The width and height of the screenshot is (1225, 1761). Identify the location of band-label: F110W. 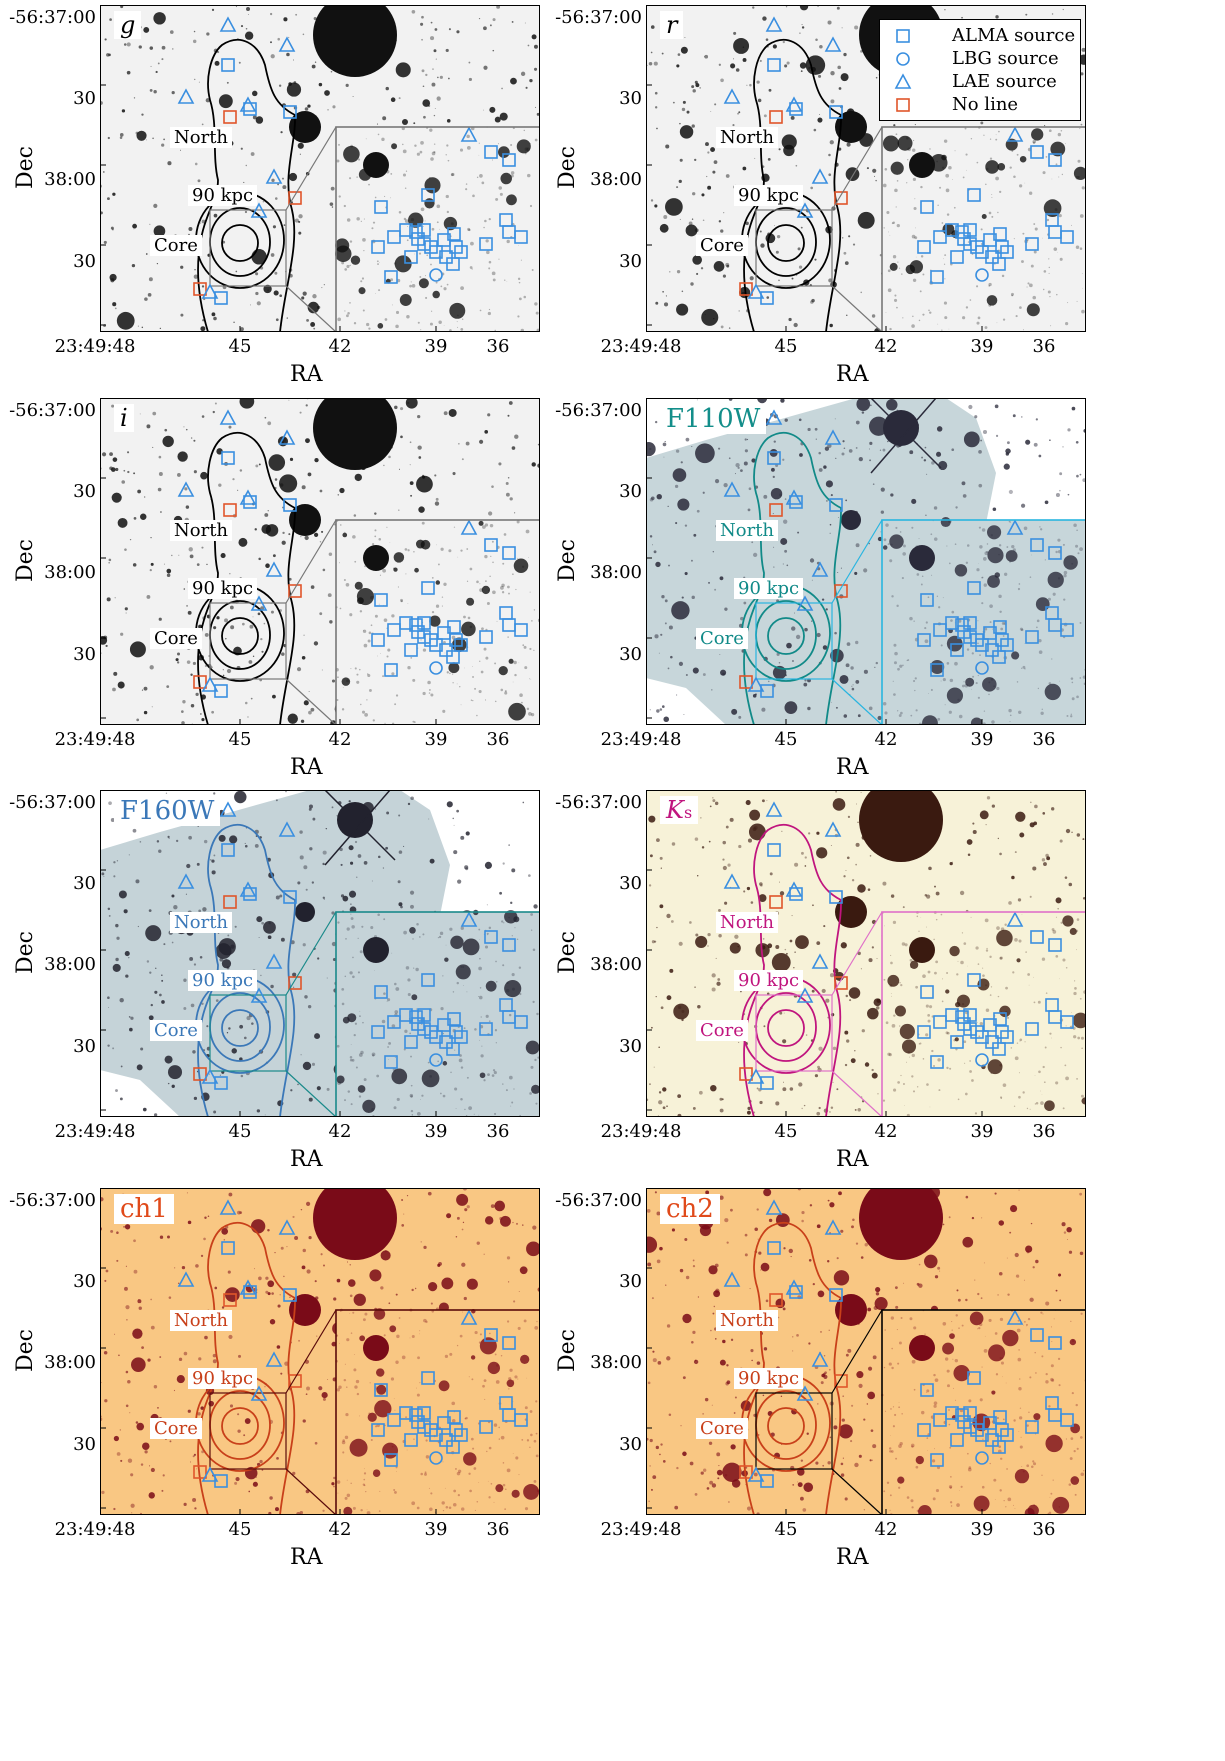
(713, 419).